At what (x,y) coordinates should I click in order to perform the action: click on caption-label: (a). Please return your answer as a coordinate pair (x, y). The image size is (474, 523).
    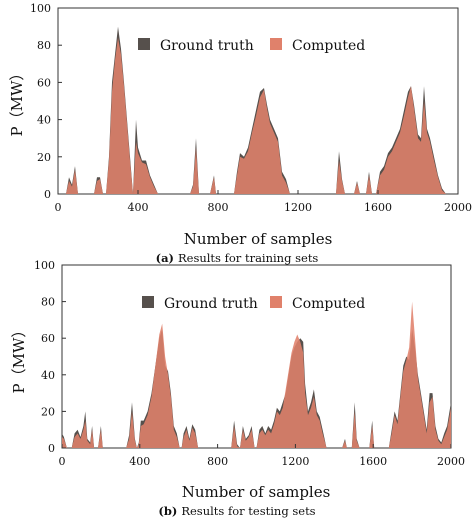
    Looking at the image, I should click on (165, 258).